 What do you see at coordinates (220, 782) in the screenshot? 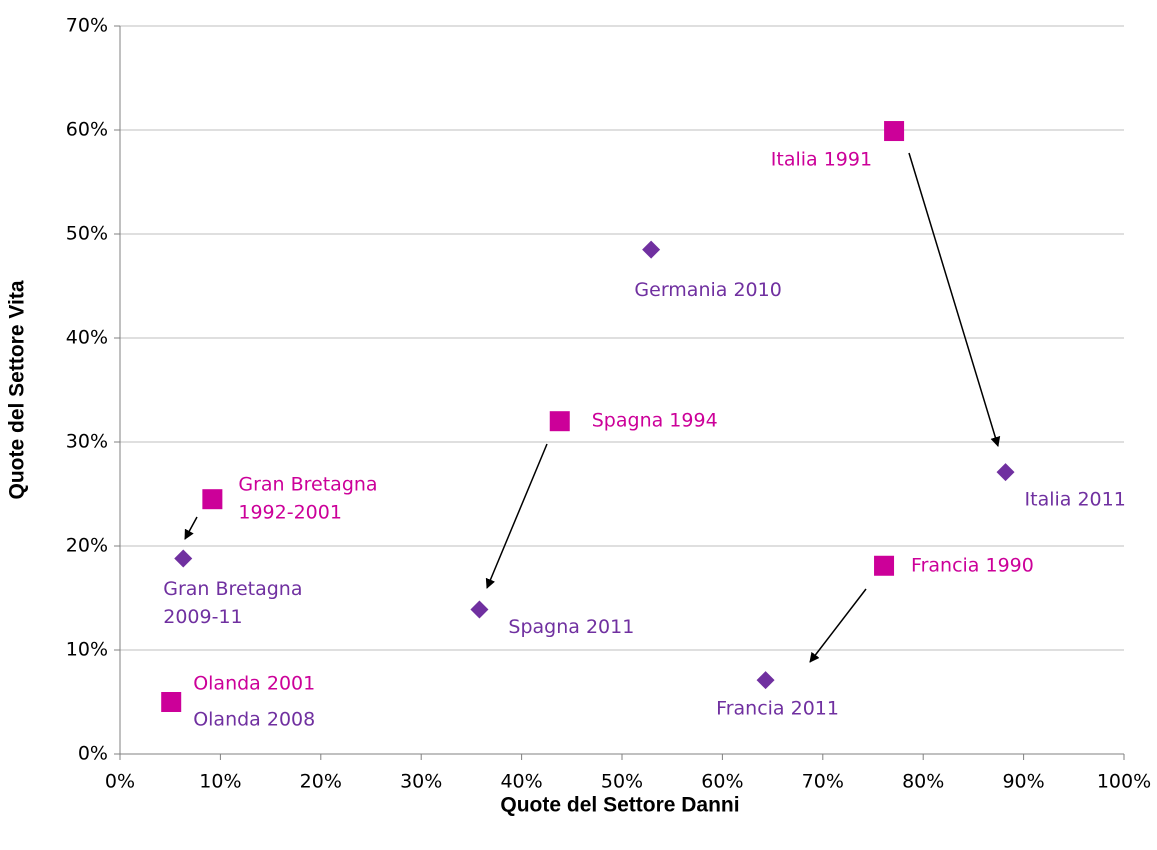
I see `x-tick-label: 10%` at bounding box center [220, 782].